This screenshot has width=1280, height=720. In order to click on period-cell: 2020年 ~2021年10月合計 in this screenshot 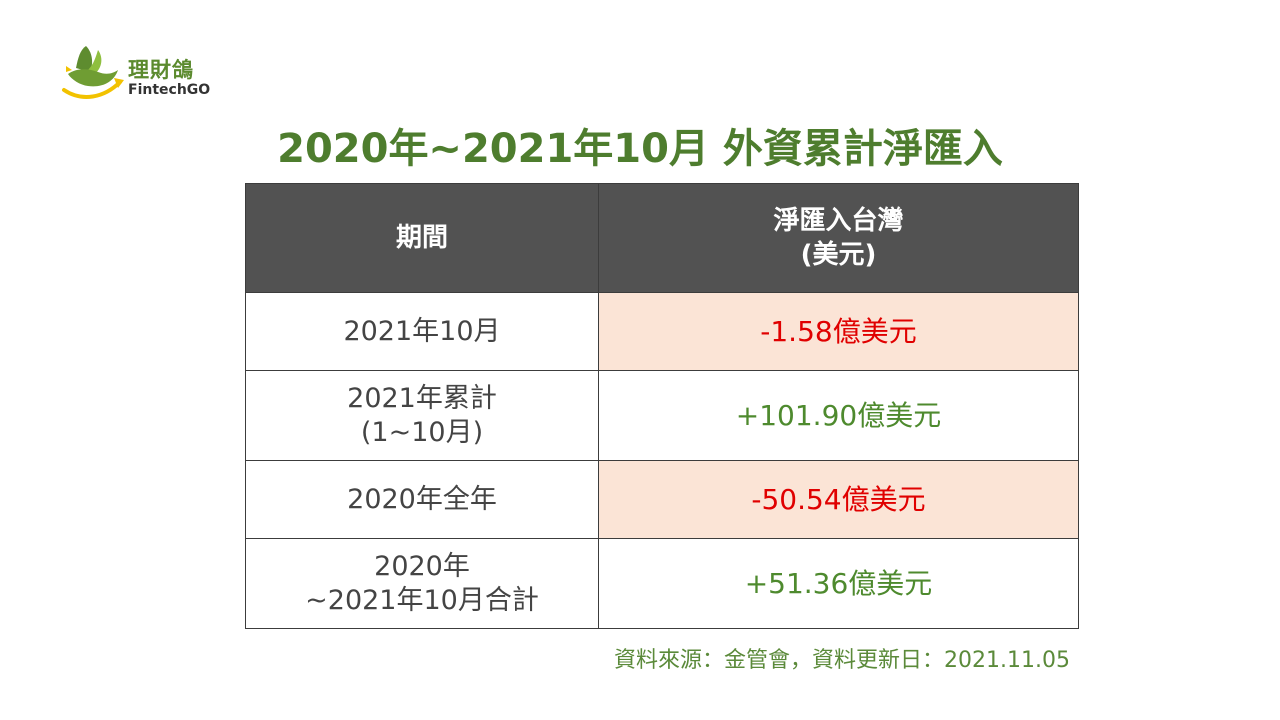, I will do `click(422, 583)`.